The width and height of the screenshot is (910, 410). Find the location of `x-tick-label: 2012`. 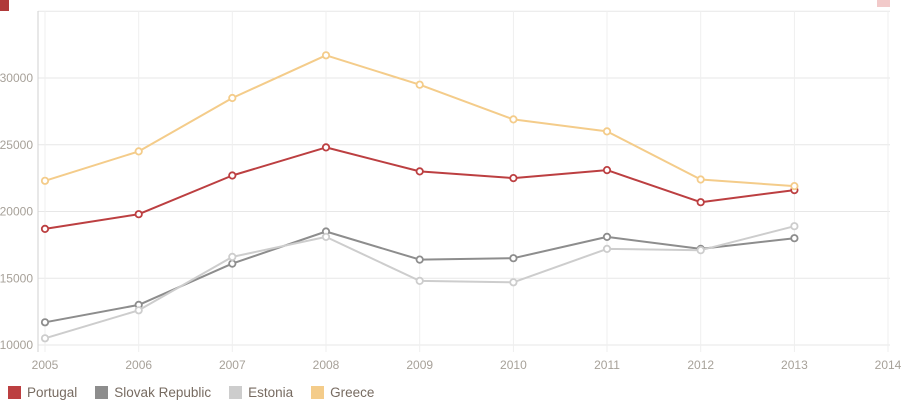

x-tick-label: 2012 is located at coordinates (700, 365).